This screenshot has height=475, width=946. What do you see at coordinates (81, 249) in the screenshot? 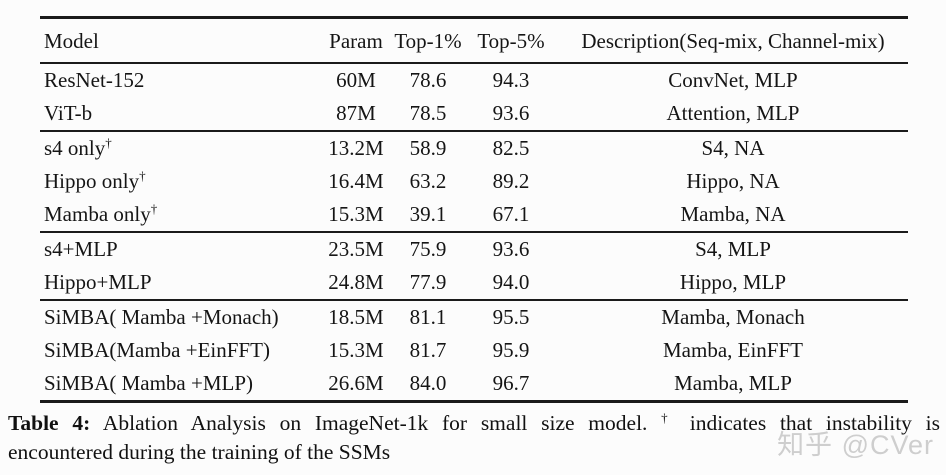
I see `model-name: s4+MLP` at bounding box center [81, 249].